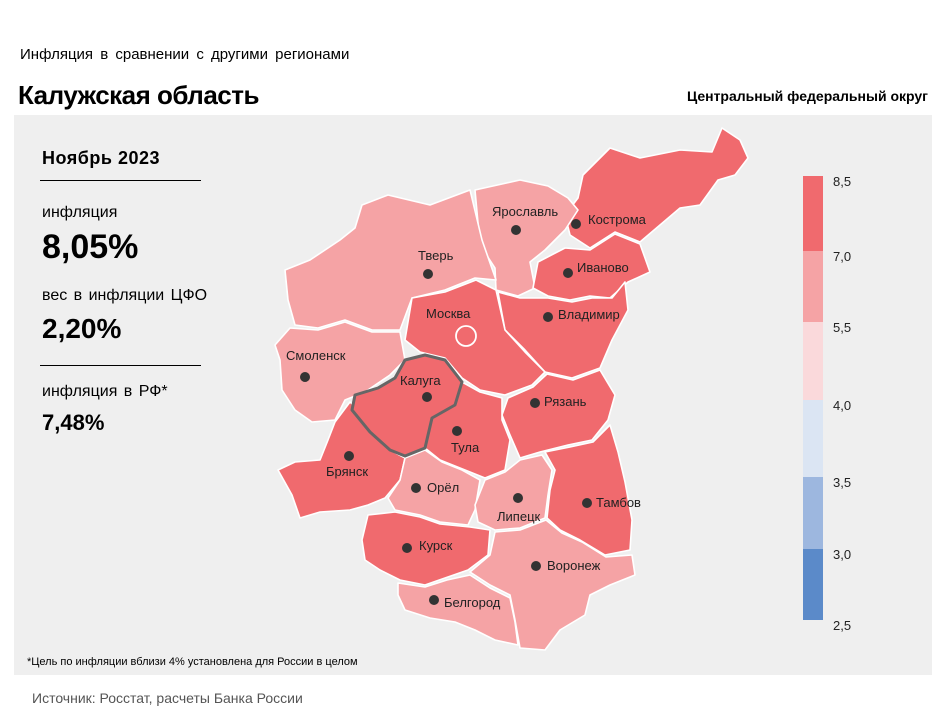 This screenshot has height=713, width=950. What do you see at coordinates (574, 565) in the screenshot?
I see `city-label-voronezh: Воронеж` at bounding box center [574, 565].